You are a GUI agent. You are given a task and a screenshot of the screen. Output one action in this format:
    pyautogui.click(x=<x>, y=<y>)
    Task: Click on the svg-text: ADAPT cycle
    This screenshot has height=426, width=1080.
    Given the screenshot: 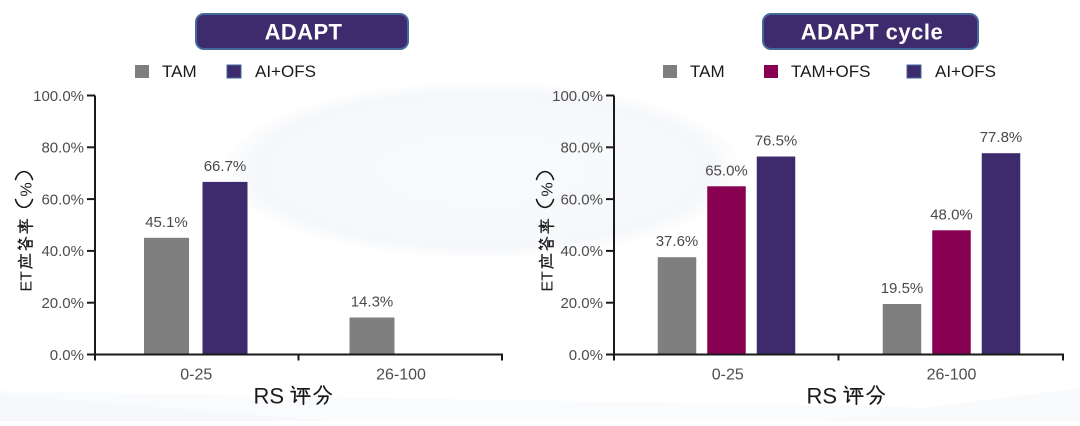 What is the action you would take?
    pyautogui.click(x=872, y=32)
    